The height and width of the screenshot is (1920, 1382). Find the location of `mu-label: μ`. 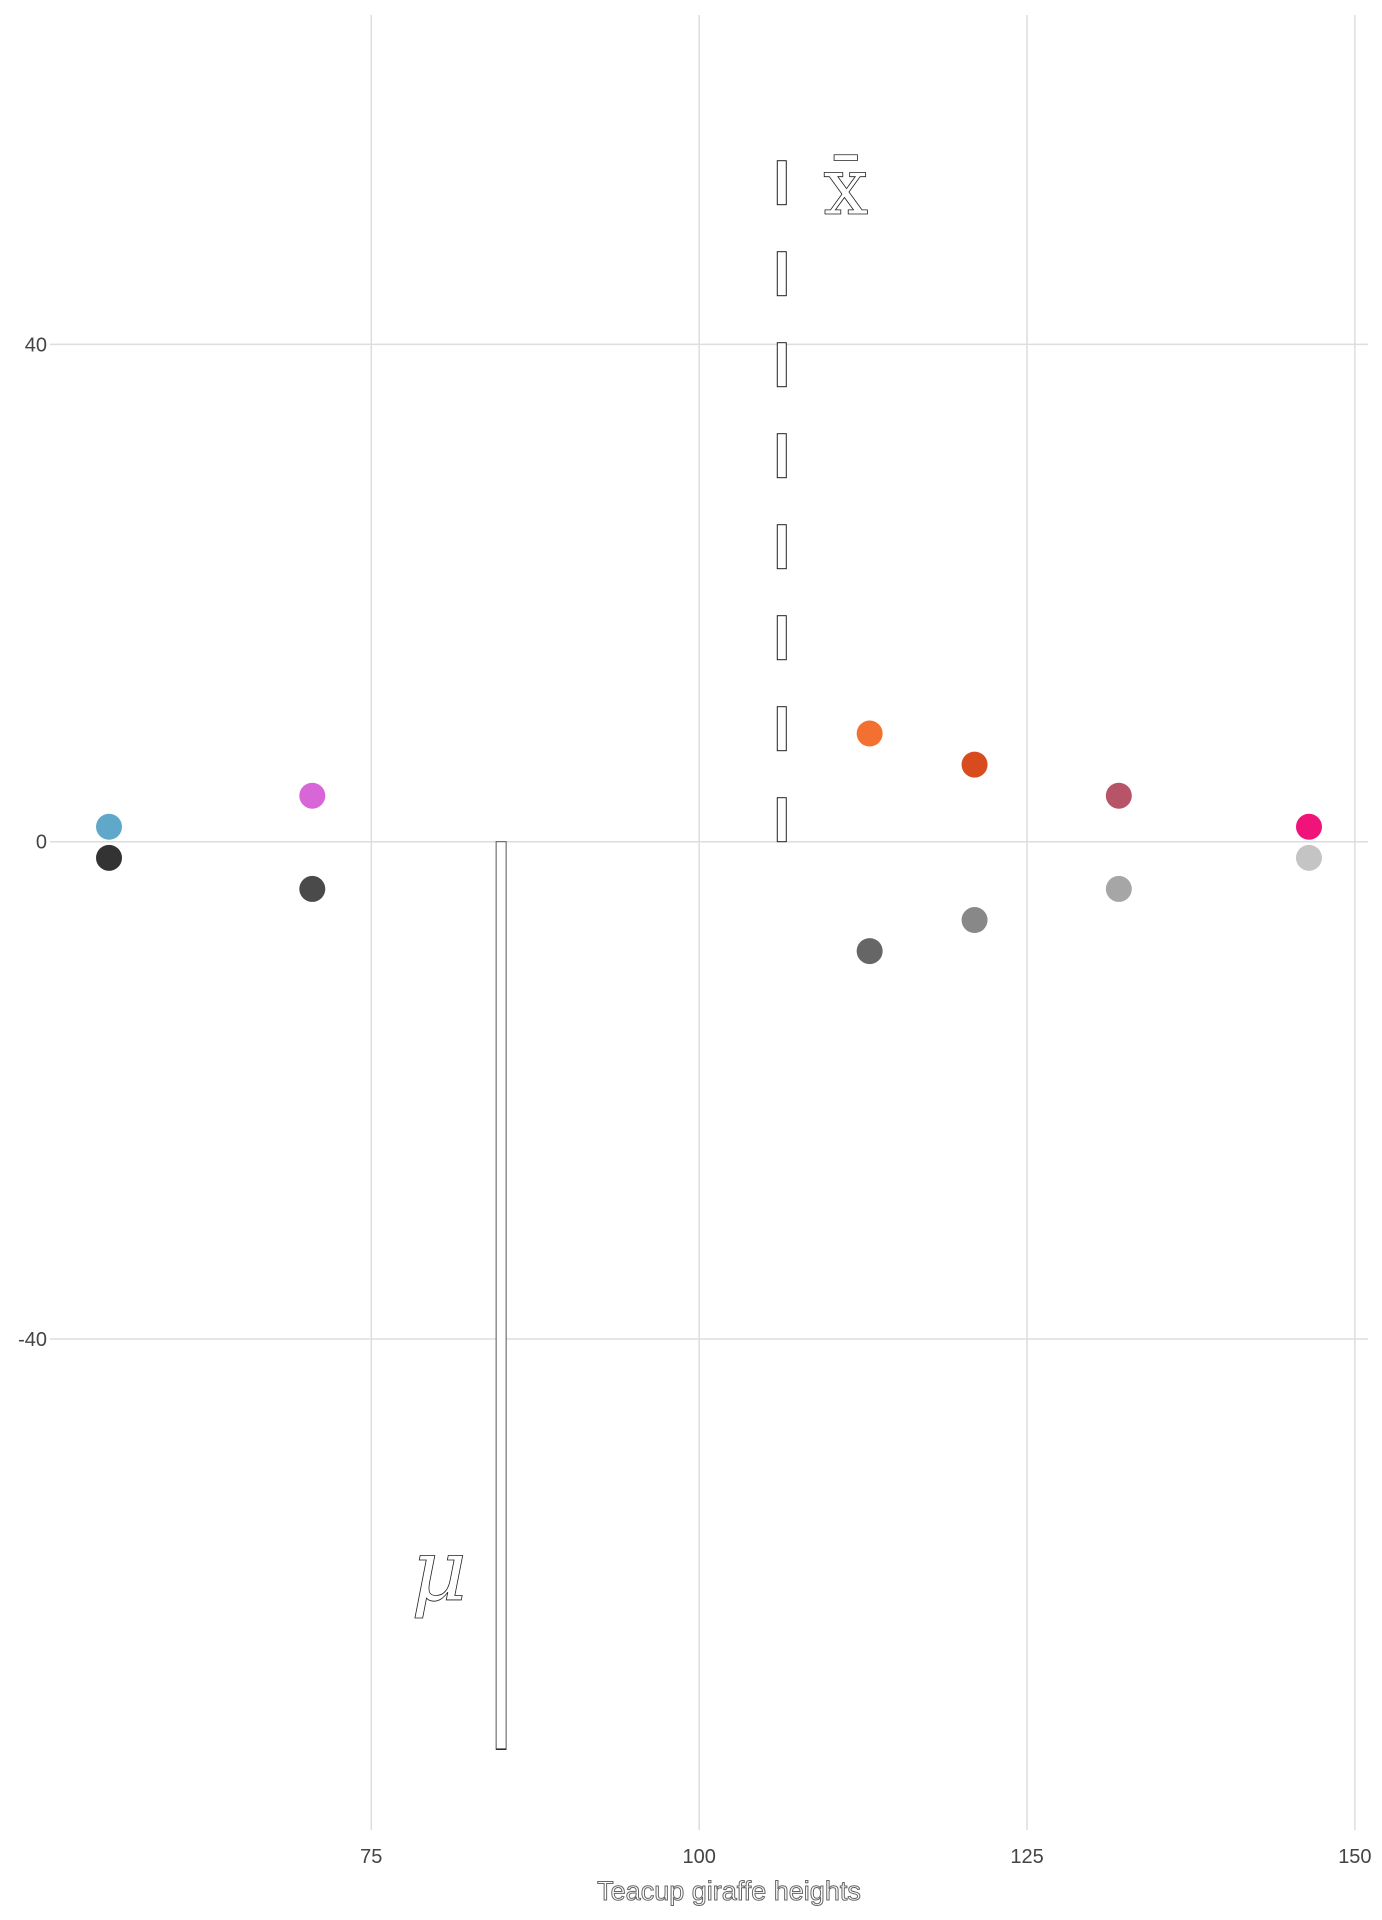

mu-label: μ is located at coordinates (439, 1571).